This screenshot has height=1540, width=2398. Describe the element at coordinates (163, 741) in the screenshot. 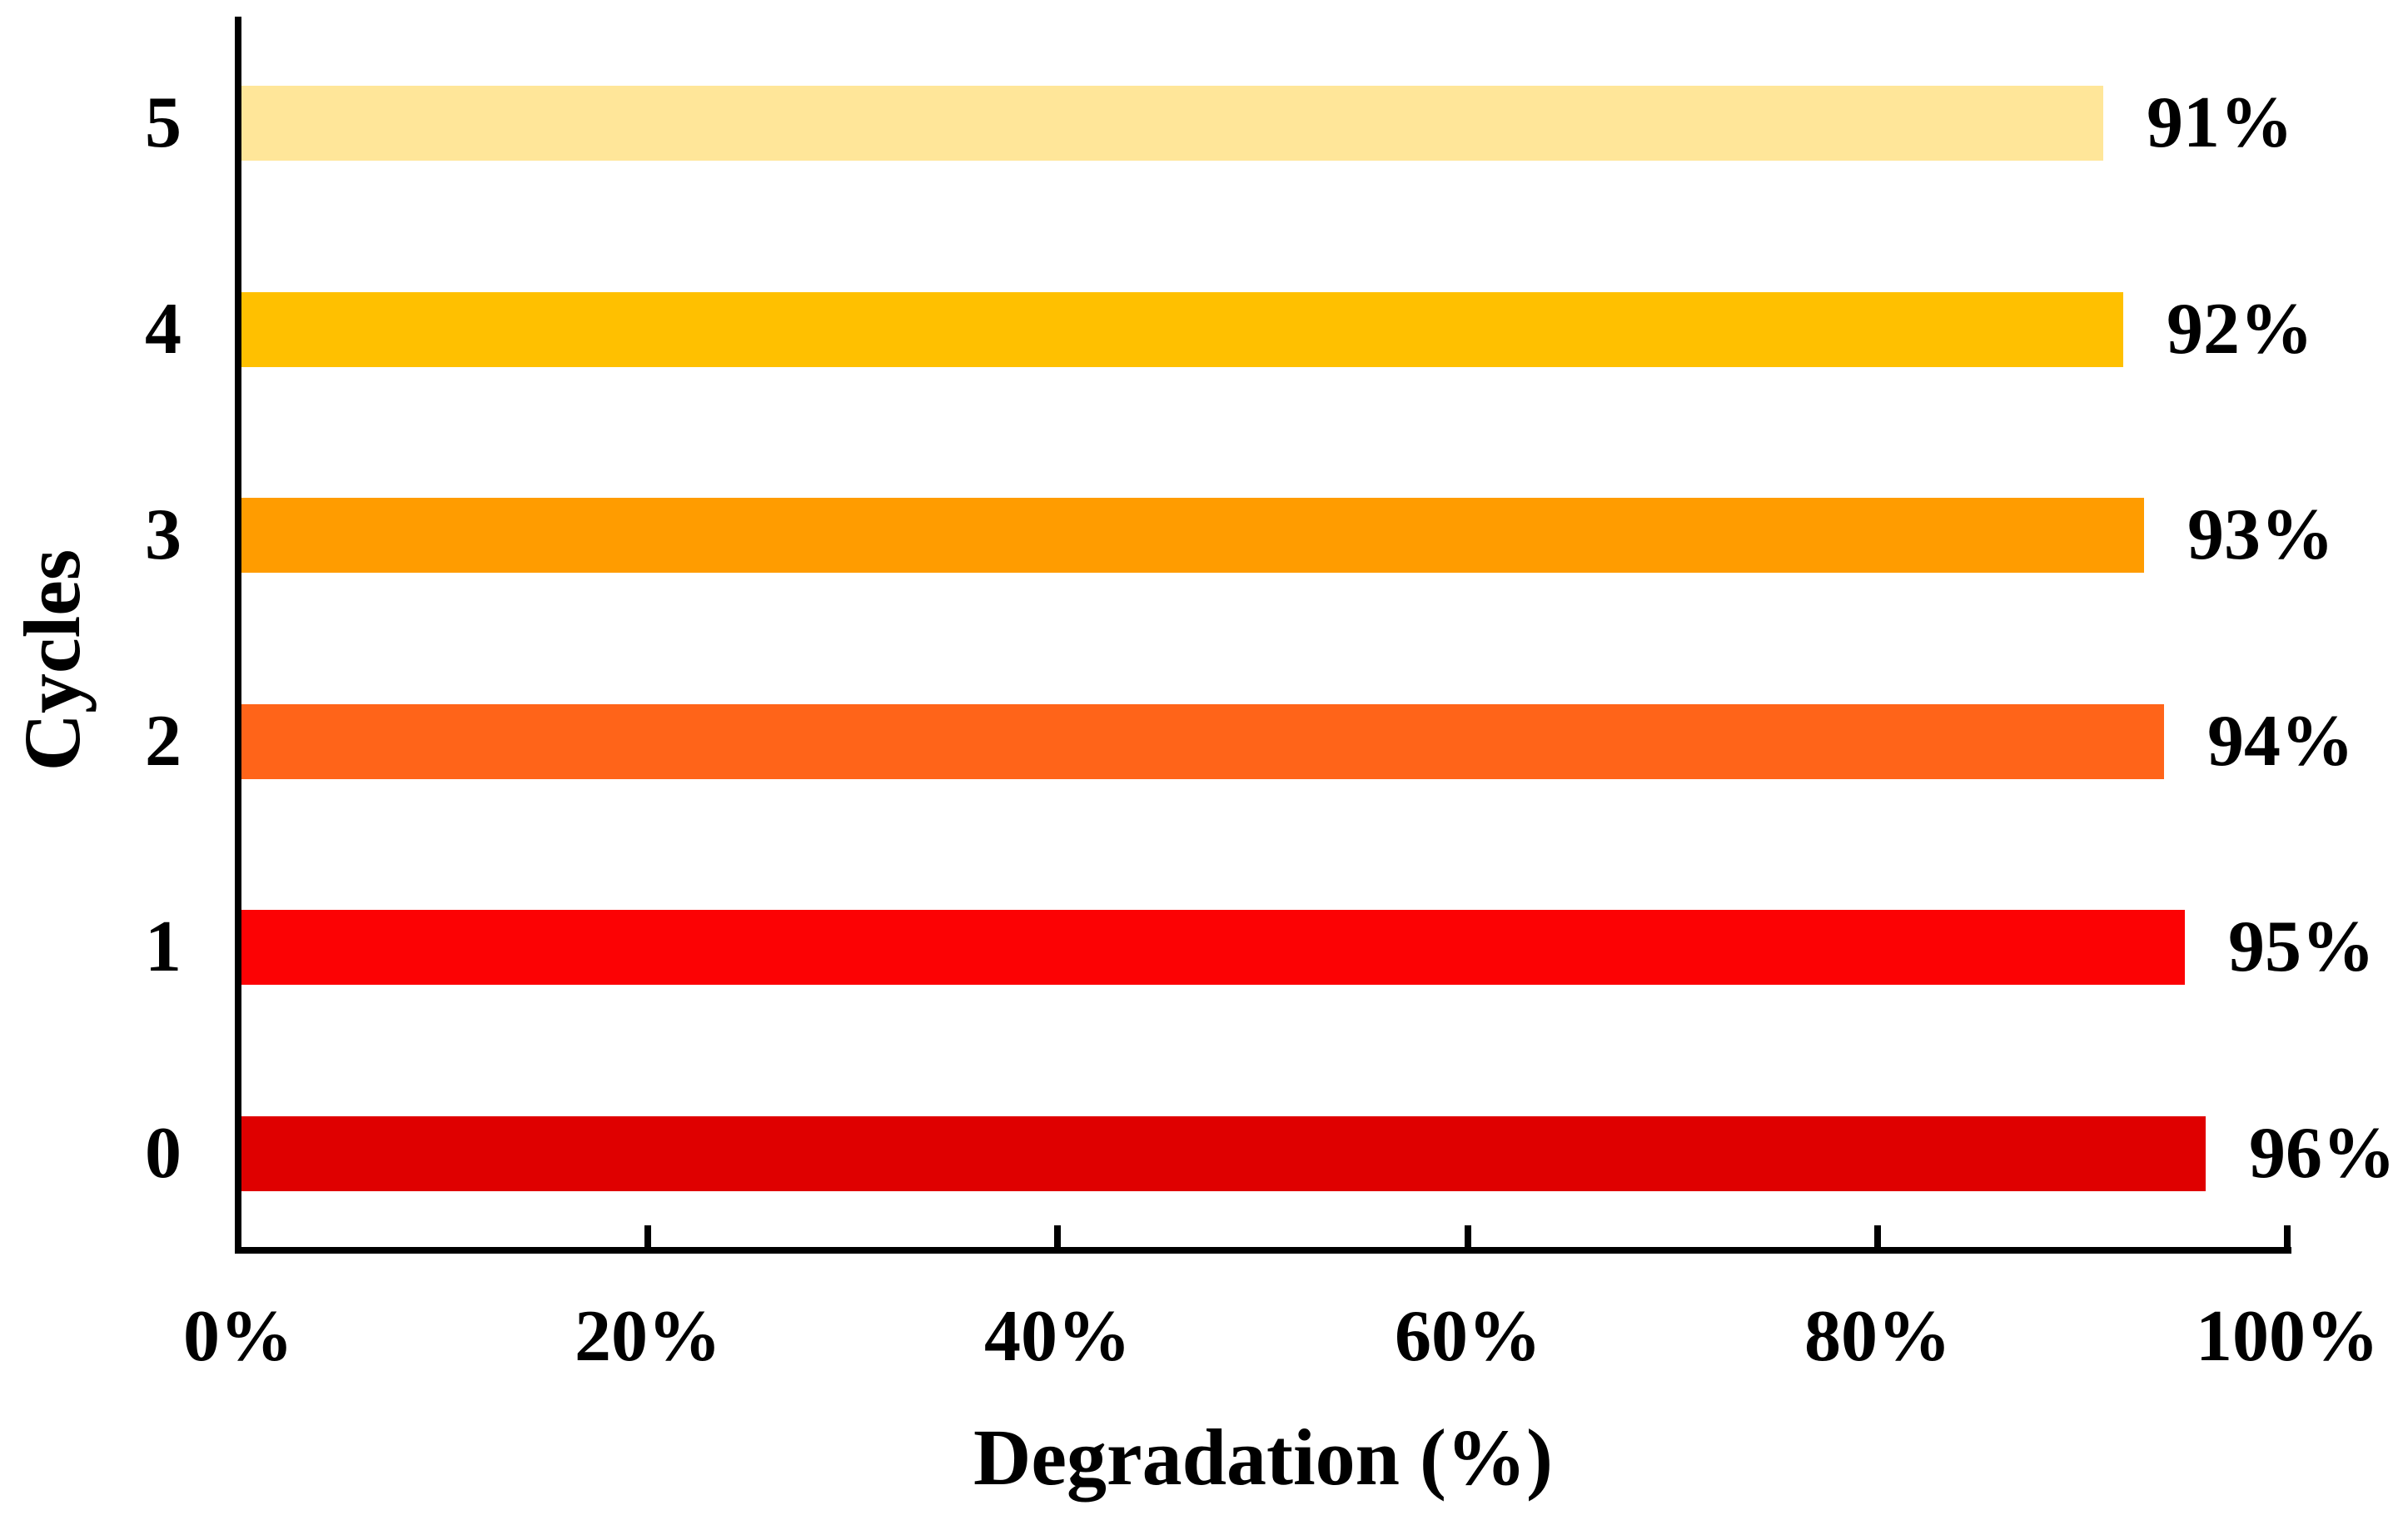

I see `y-tick-label-cycle-2: 2` at that location.